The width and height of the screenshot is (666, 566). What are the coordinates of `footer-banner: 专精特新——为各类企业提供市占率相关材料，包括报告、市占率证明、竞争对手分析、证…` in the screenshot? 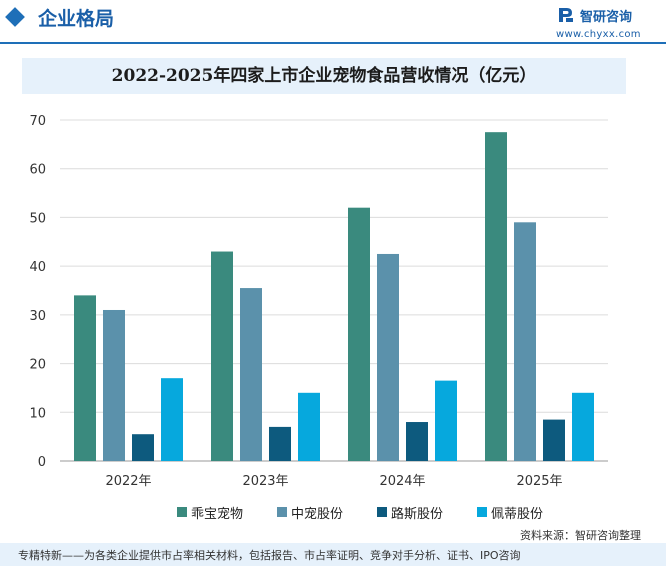 It's located at (333, 554).